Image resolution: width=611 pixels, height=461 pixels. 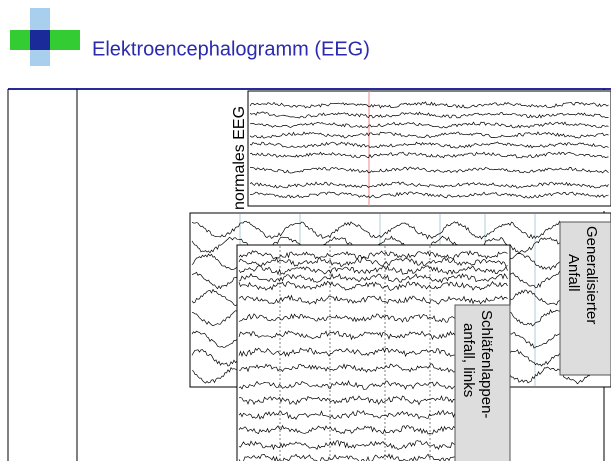 What do you see at coordinates (591, 275) in the screenshot?
I see `panel-label: Generalisierter` at bounding box center [591, 275].